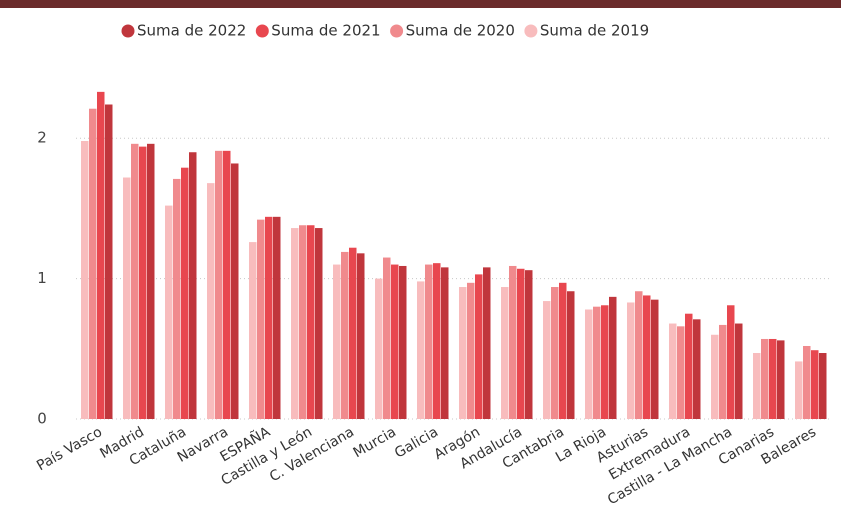  What do you see at coordinates (460, 31) in the screenshot?
I see `legend-label: Suma de 2020` at bounding box center [460, 31].